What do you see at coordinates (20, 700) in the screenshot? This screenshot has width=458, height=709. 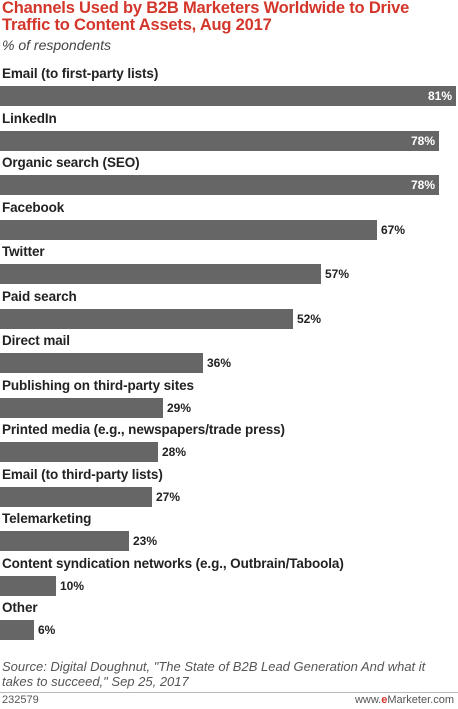 I see `chart-id: 232579` at bounding box center [20, 700].